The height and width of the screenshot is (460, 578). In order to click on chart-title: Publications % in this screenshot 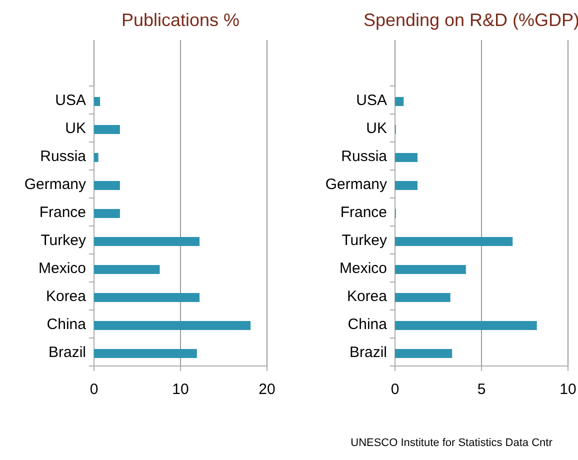, I will do `click(180, 20)`.